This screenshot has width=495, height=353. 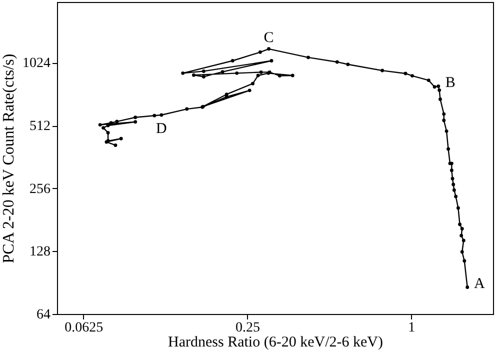 What do you see at coordinates (36, 64) in the screenshot?
I see `y-tick-label: 1024` at bounding box center [36, 64].